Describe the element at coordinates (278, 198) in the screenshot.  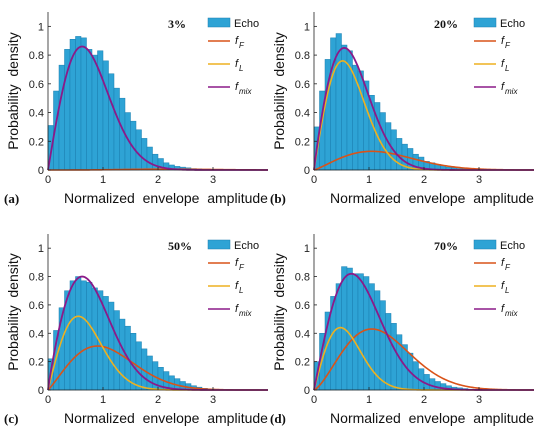
I see `panel-label: (b)` at that location.